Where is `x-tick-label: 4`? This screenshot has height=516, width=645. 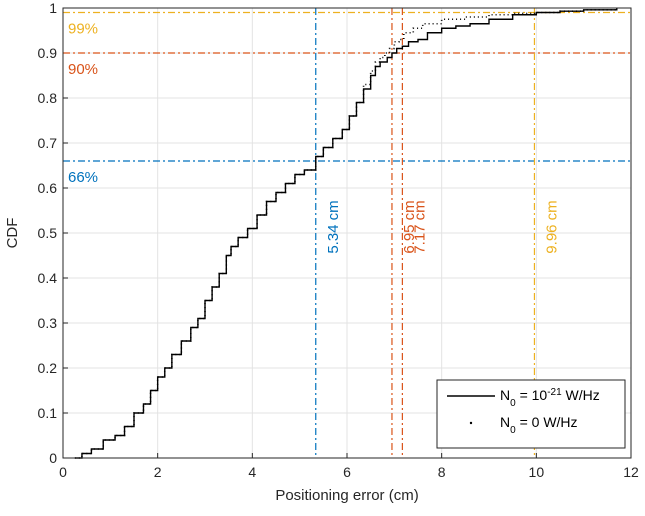
x-tick-label: 4 is located at coordinates (252, 472).